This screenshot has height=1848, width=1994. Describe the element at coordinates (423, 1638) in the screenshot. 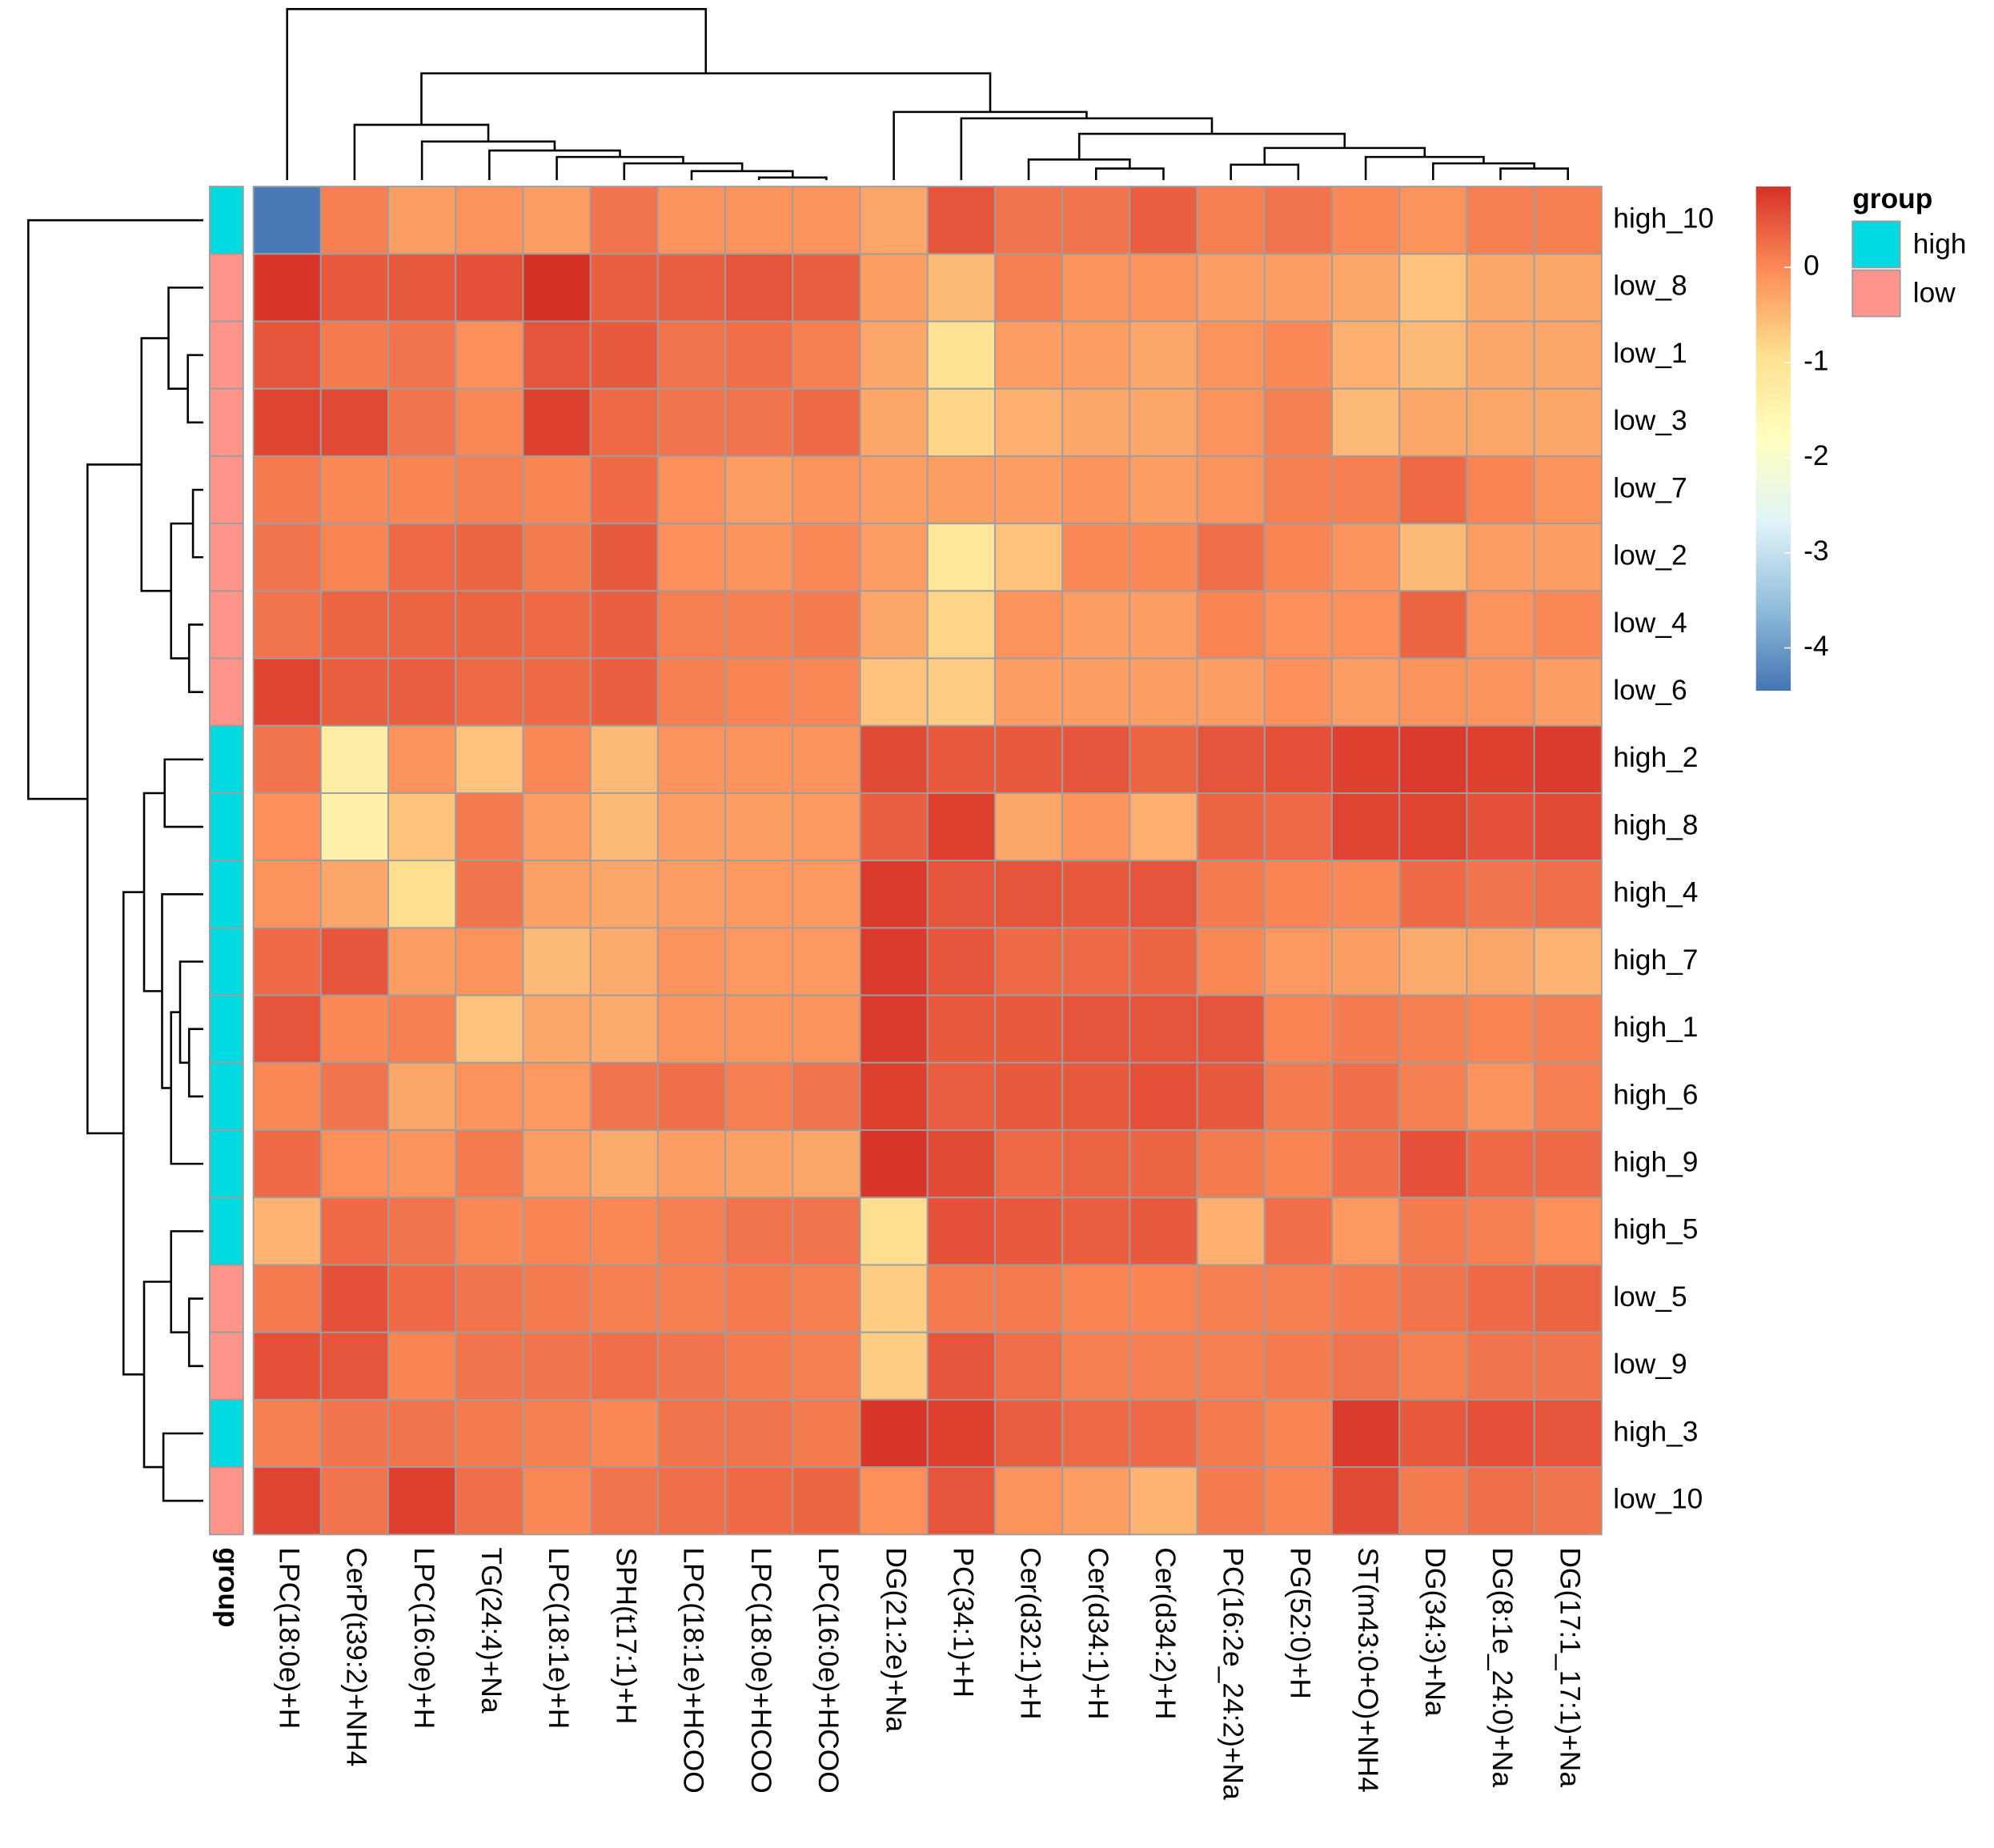

I see `column-label: LPC(16:0e)+H` at that location.